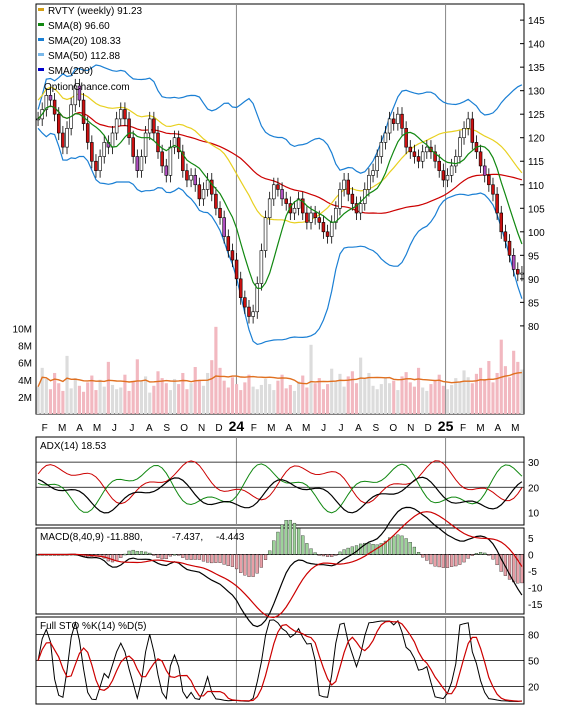 This screenshot has height=706, width=566. What do you see at coordinates (306, 428) in the screenshot?
I see `x-tick-label: M` at bounding box center [306, 428].